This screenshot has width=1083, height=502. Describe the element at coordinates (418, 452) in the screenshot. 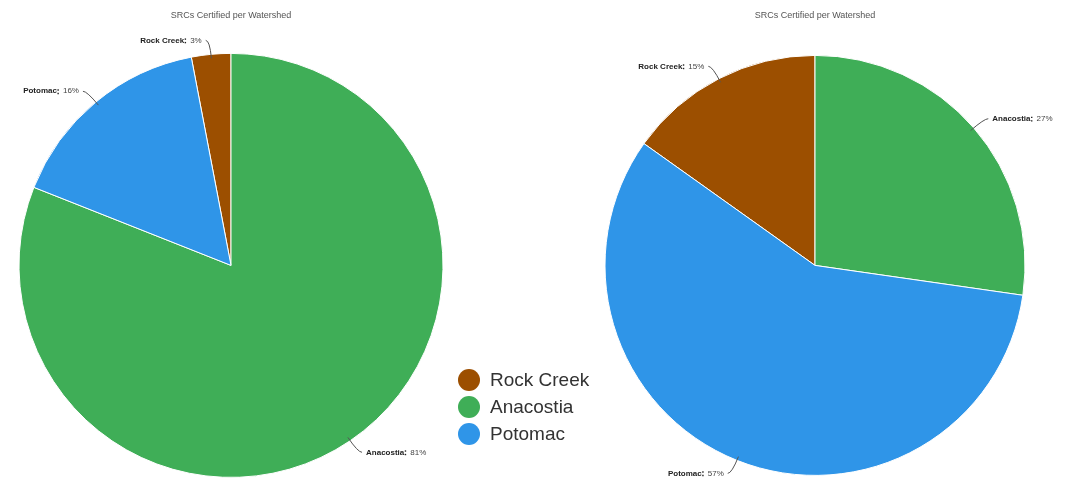

I see `data-label: 81%` at that location.